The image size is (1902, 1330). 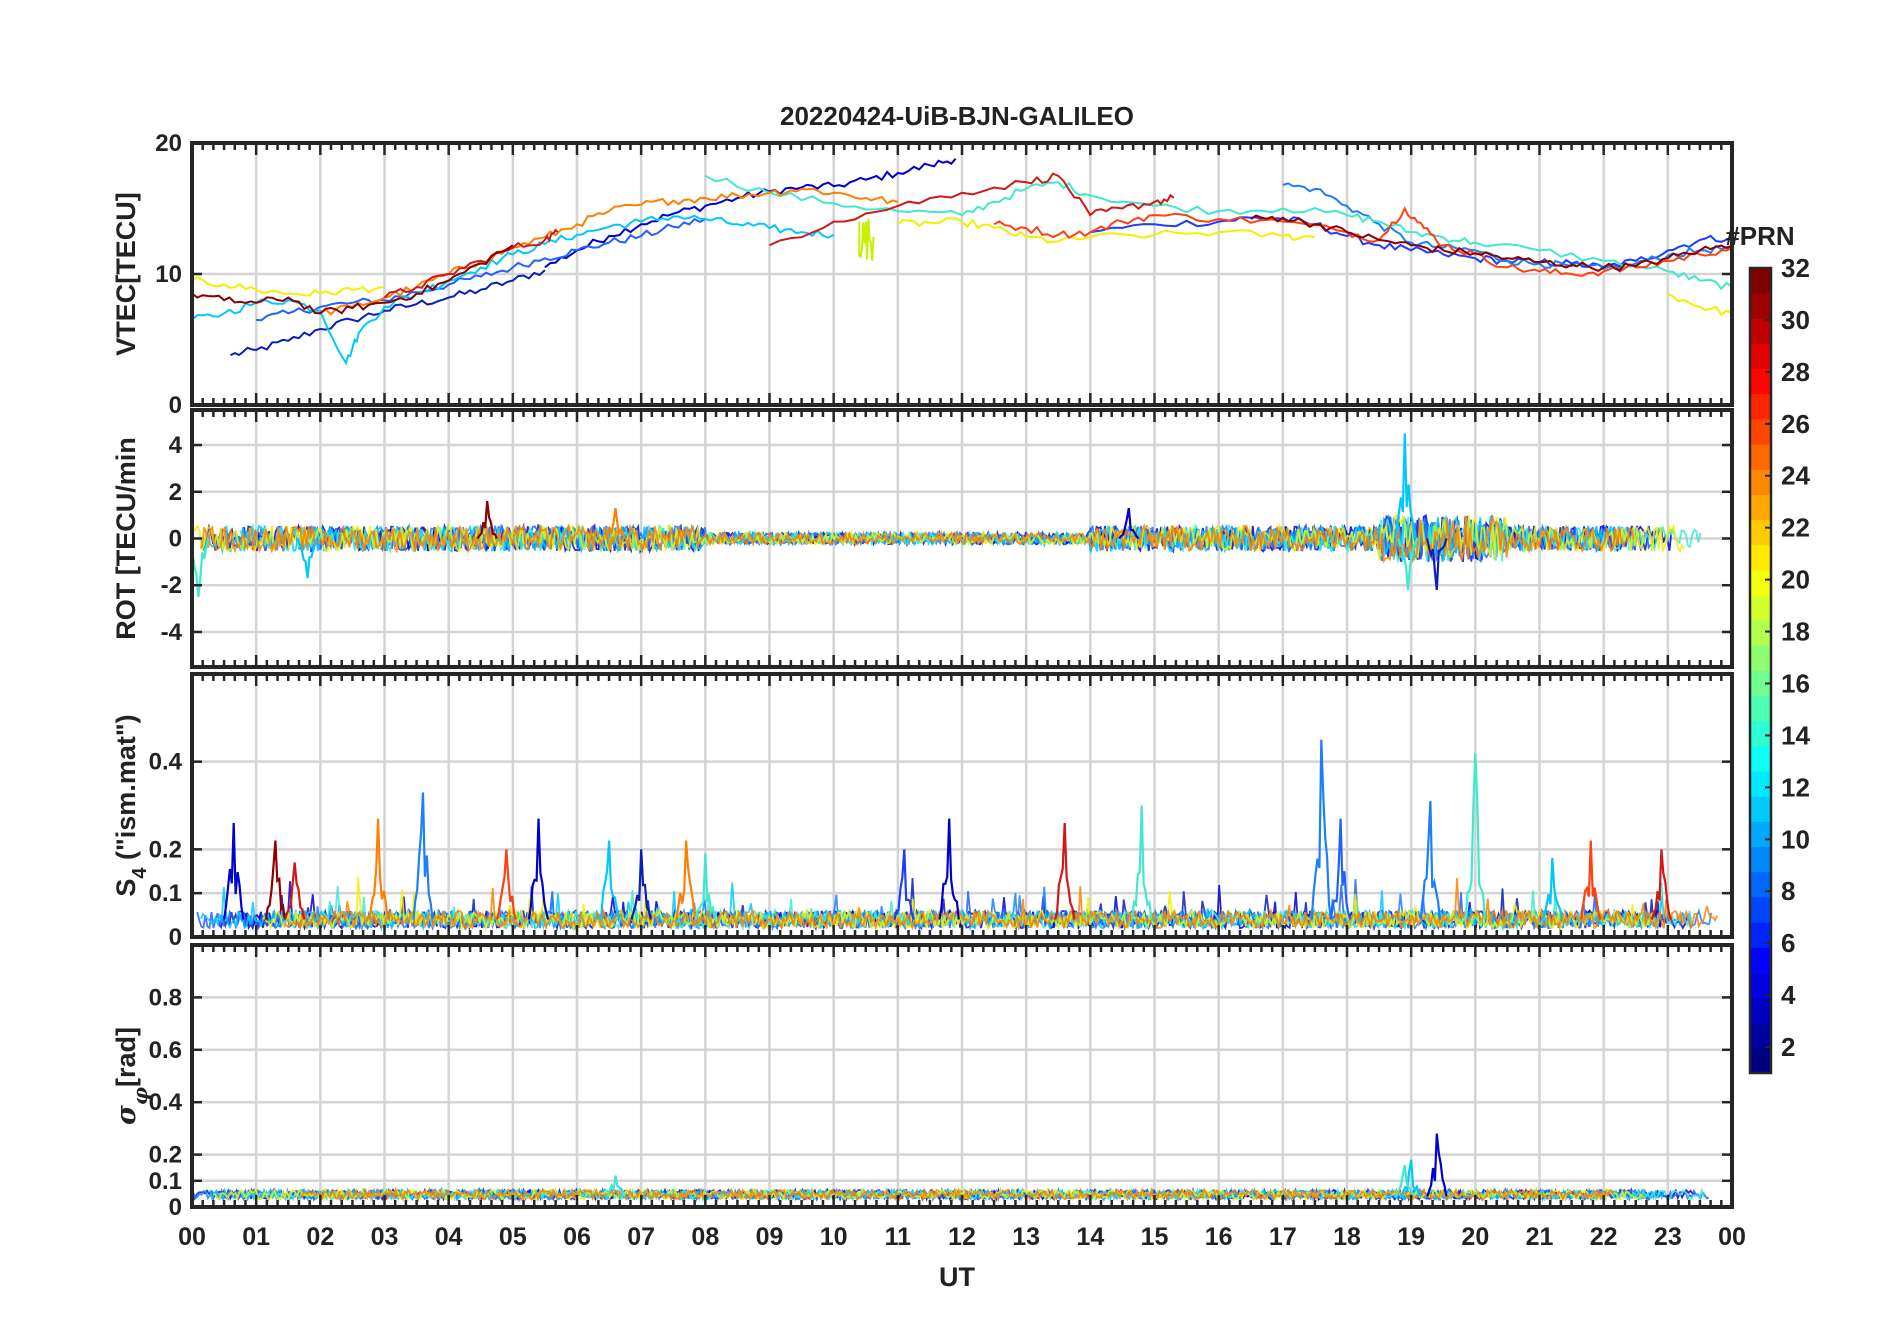 What do you see at coordinates (1090, 1237) in the screenshot?
I see `x-tick-label: 14` at bounding box center [1090, 1237].